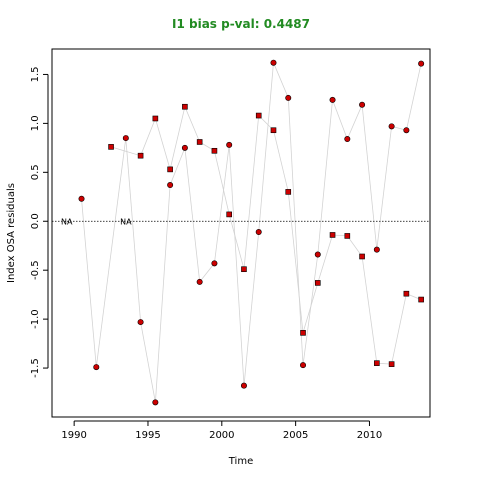 This screenshot has width=480, height=480. Describe the element at coordinates (35, 172) in the screenshot. I see `y-tick-label: 0.5` at that location.